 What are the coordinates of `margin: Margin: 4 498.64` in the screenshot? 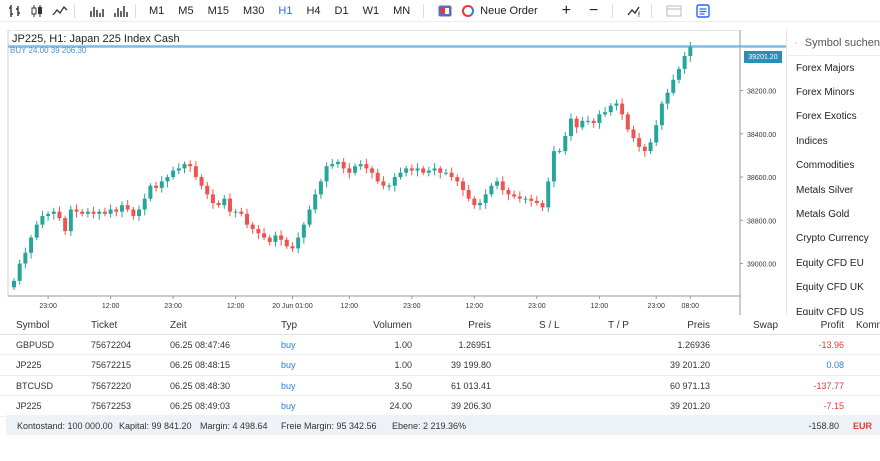 It's located at (234, 426).